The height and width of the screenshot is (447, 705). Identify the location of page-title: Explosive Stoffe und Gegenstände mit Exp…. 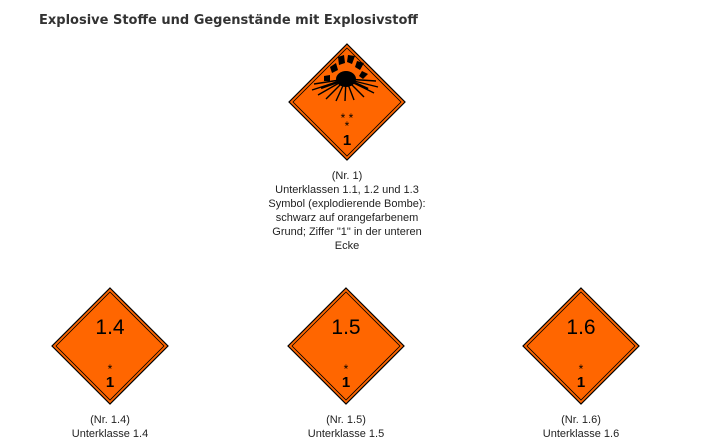
(228, 20).